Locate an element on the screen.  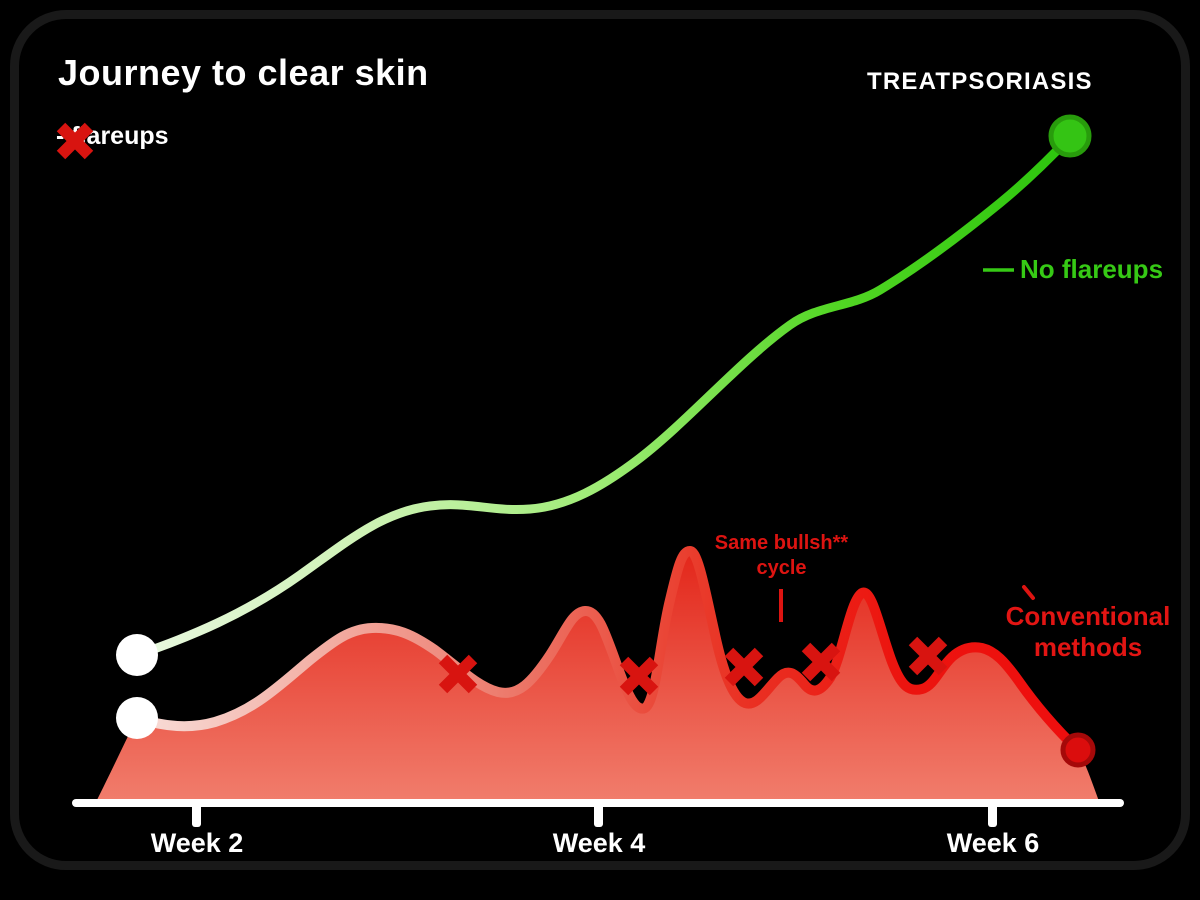
x-tick-label-week2: Week 2 is located at coordinates (197, 843).